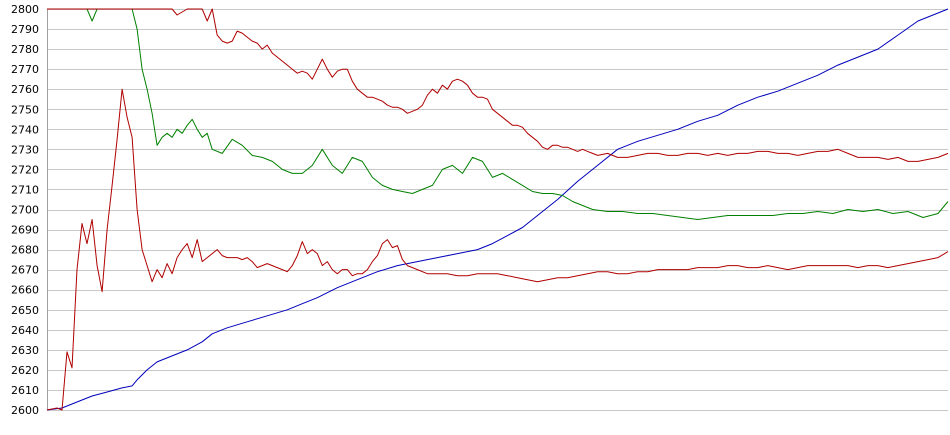 The height and width of the screenshot is (435, 950). I want to click on y-tick-label-2640: 2640, so click(25, 330).